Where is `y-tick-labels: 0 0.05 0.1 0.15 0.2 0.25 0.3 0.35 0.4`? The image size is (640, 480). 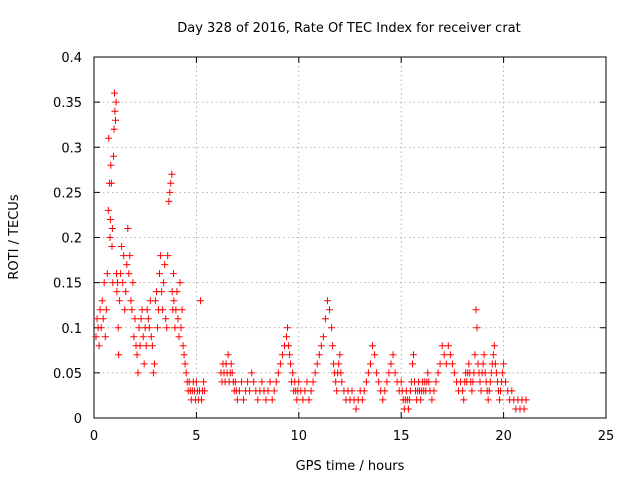
y-tick-labels: 0 0.05 0.1 0.15 0.2 0.25 0.3 0.35 0.4 is located at coordinates (67, 239).